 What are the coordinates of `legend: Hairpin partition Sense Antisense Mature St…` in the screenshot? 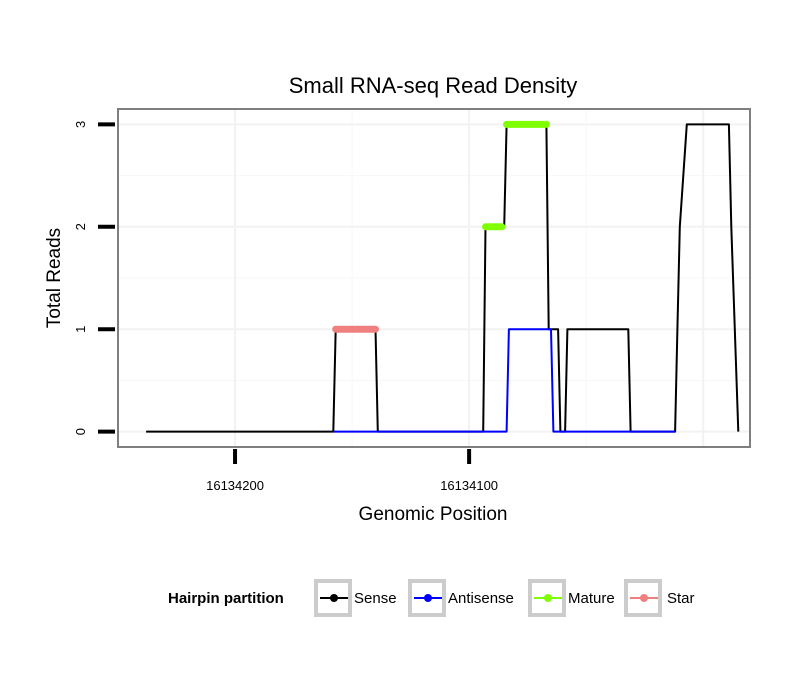 It's located at (431, 598).